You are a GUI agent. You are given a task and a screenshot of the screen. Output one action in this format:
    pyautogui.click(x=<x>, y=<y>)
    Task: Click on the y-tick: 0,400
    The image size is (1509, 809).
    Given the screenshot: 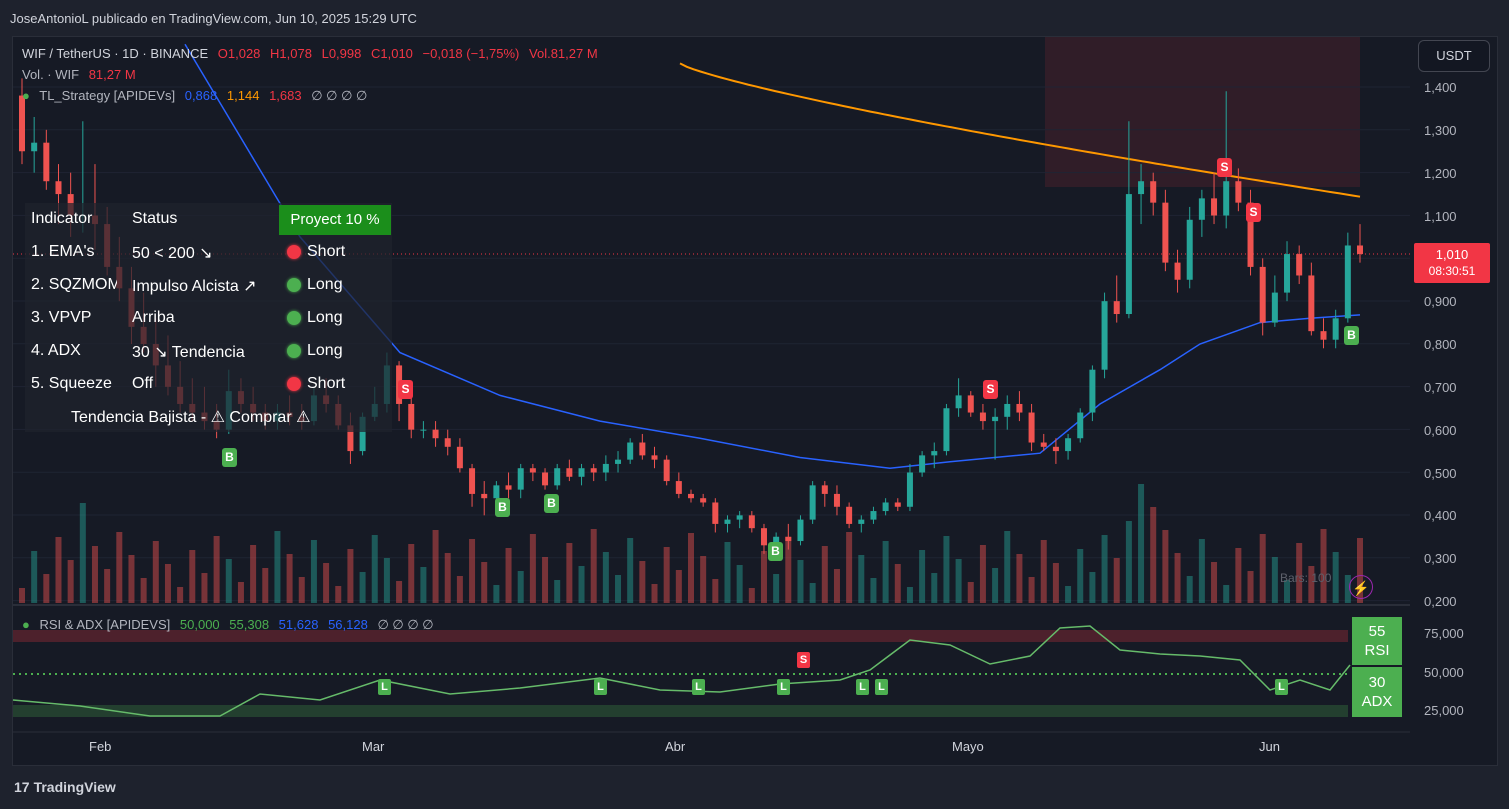 What is the action you would take?
    pyautogui.click(x=1440, y=515)
    